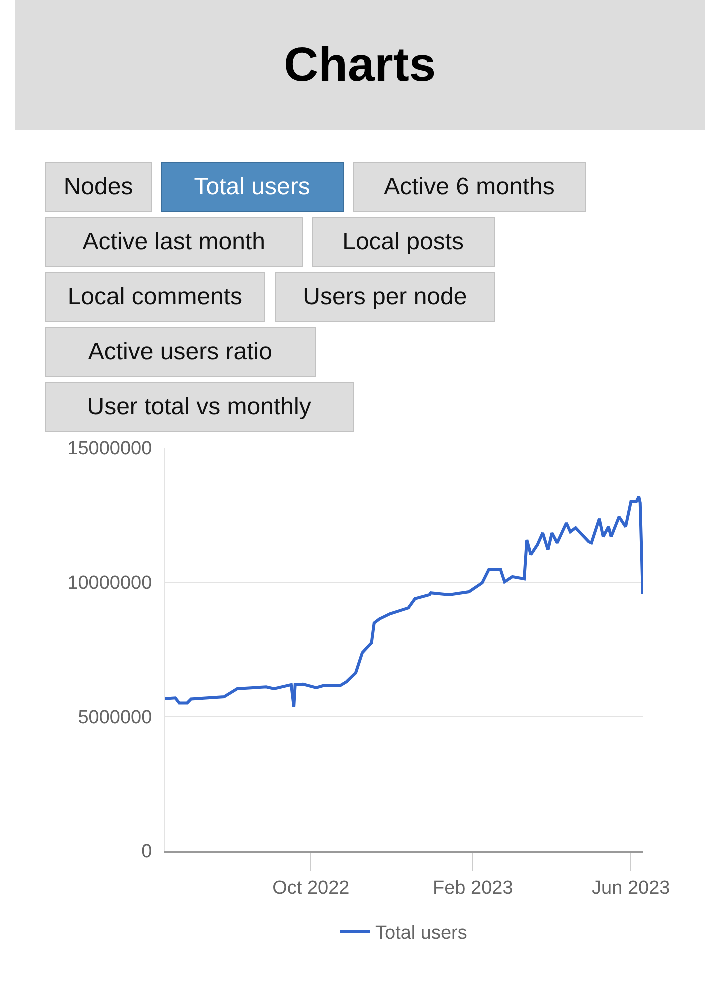  I want to click on text: User total vs monthly, so click(199, 407).